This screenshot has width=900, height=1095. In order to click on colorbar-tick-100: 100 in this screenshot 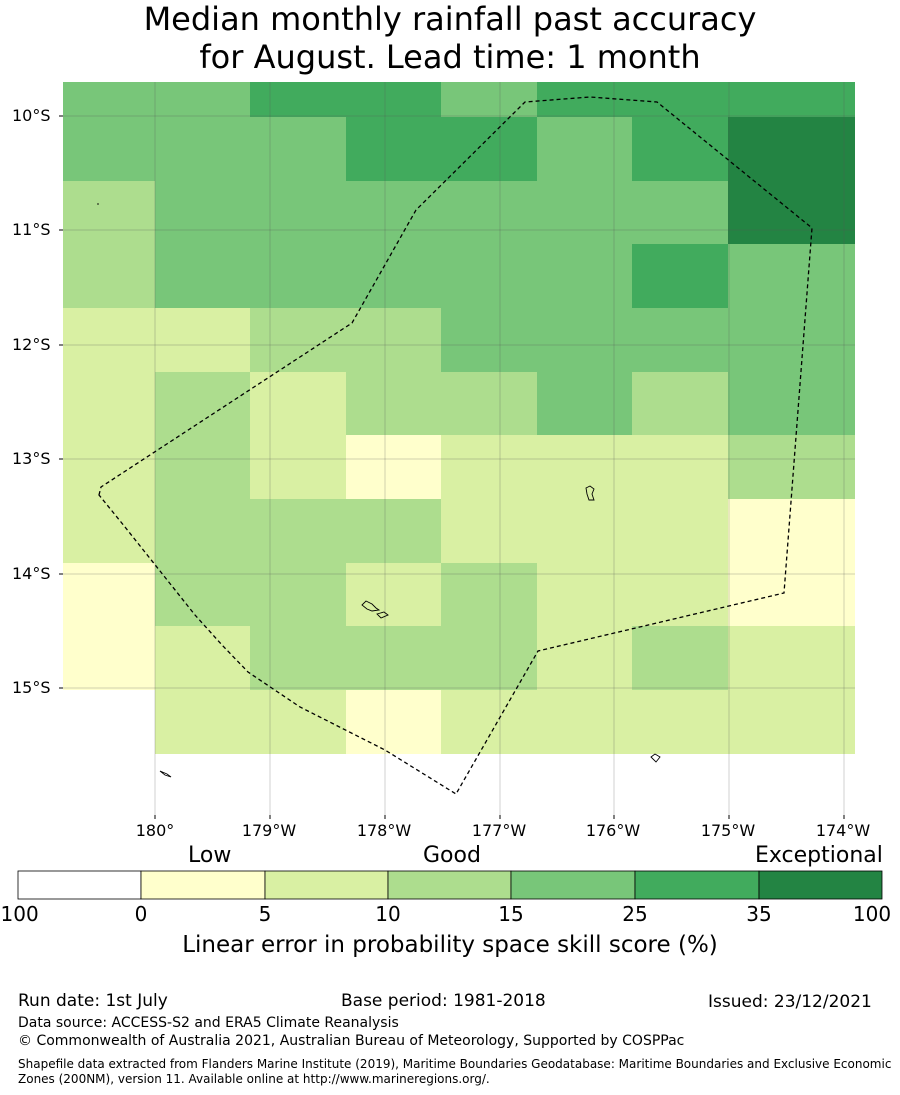, I will do `click(872, 914)`.